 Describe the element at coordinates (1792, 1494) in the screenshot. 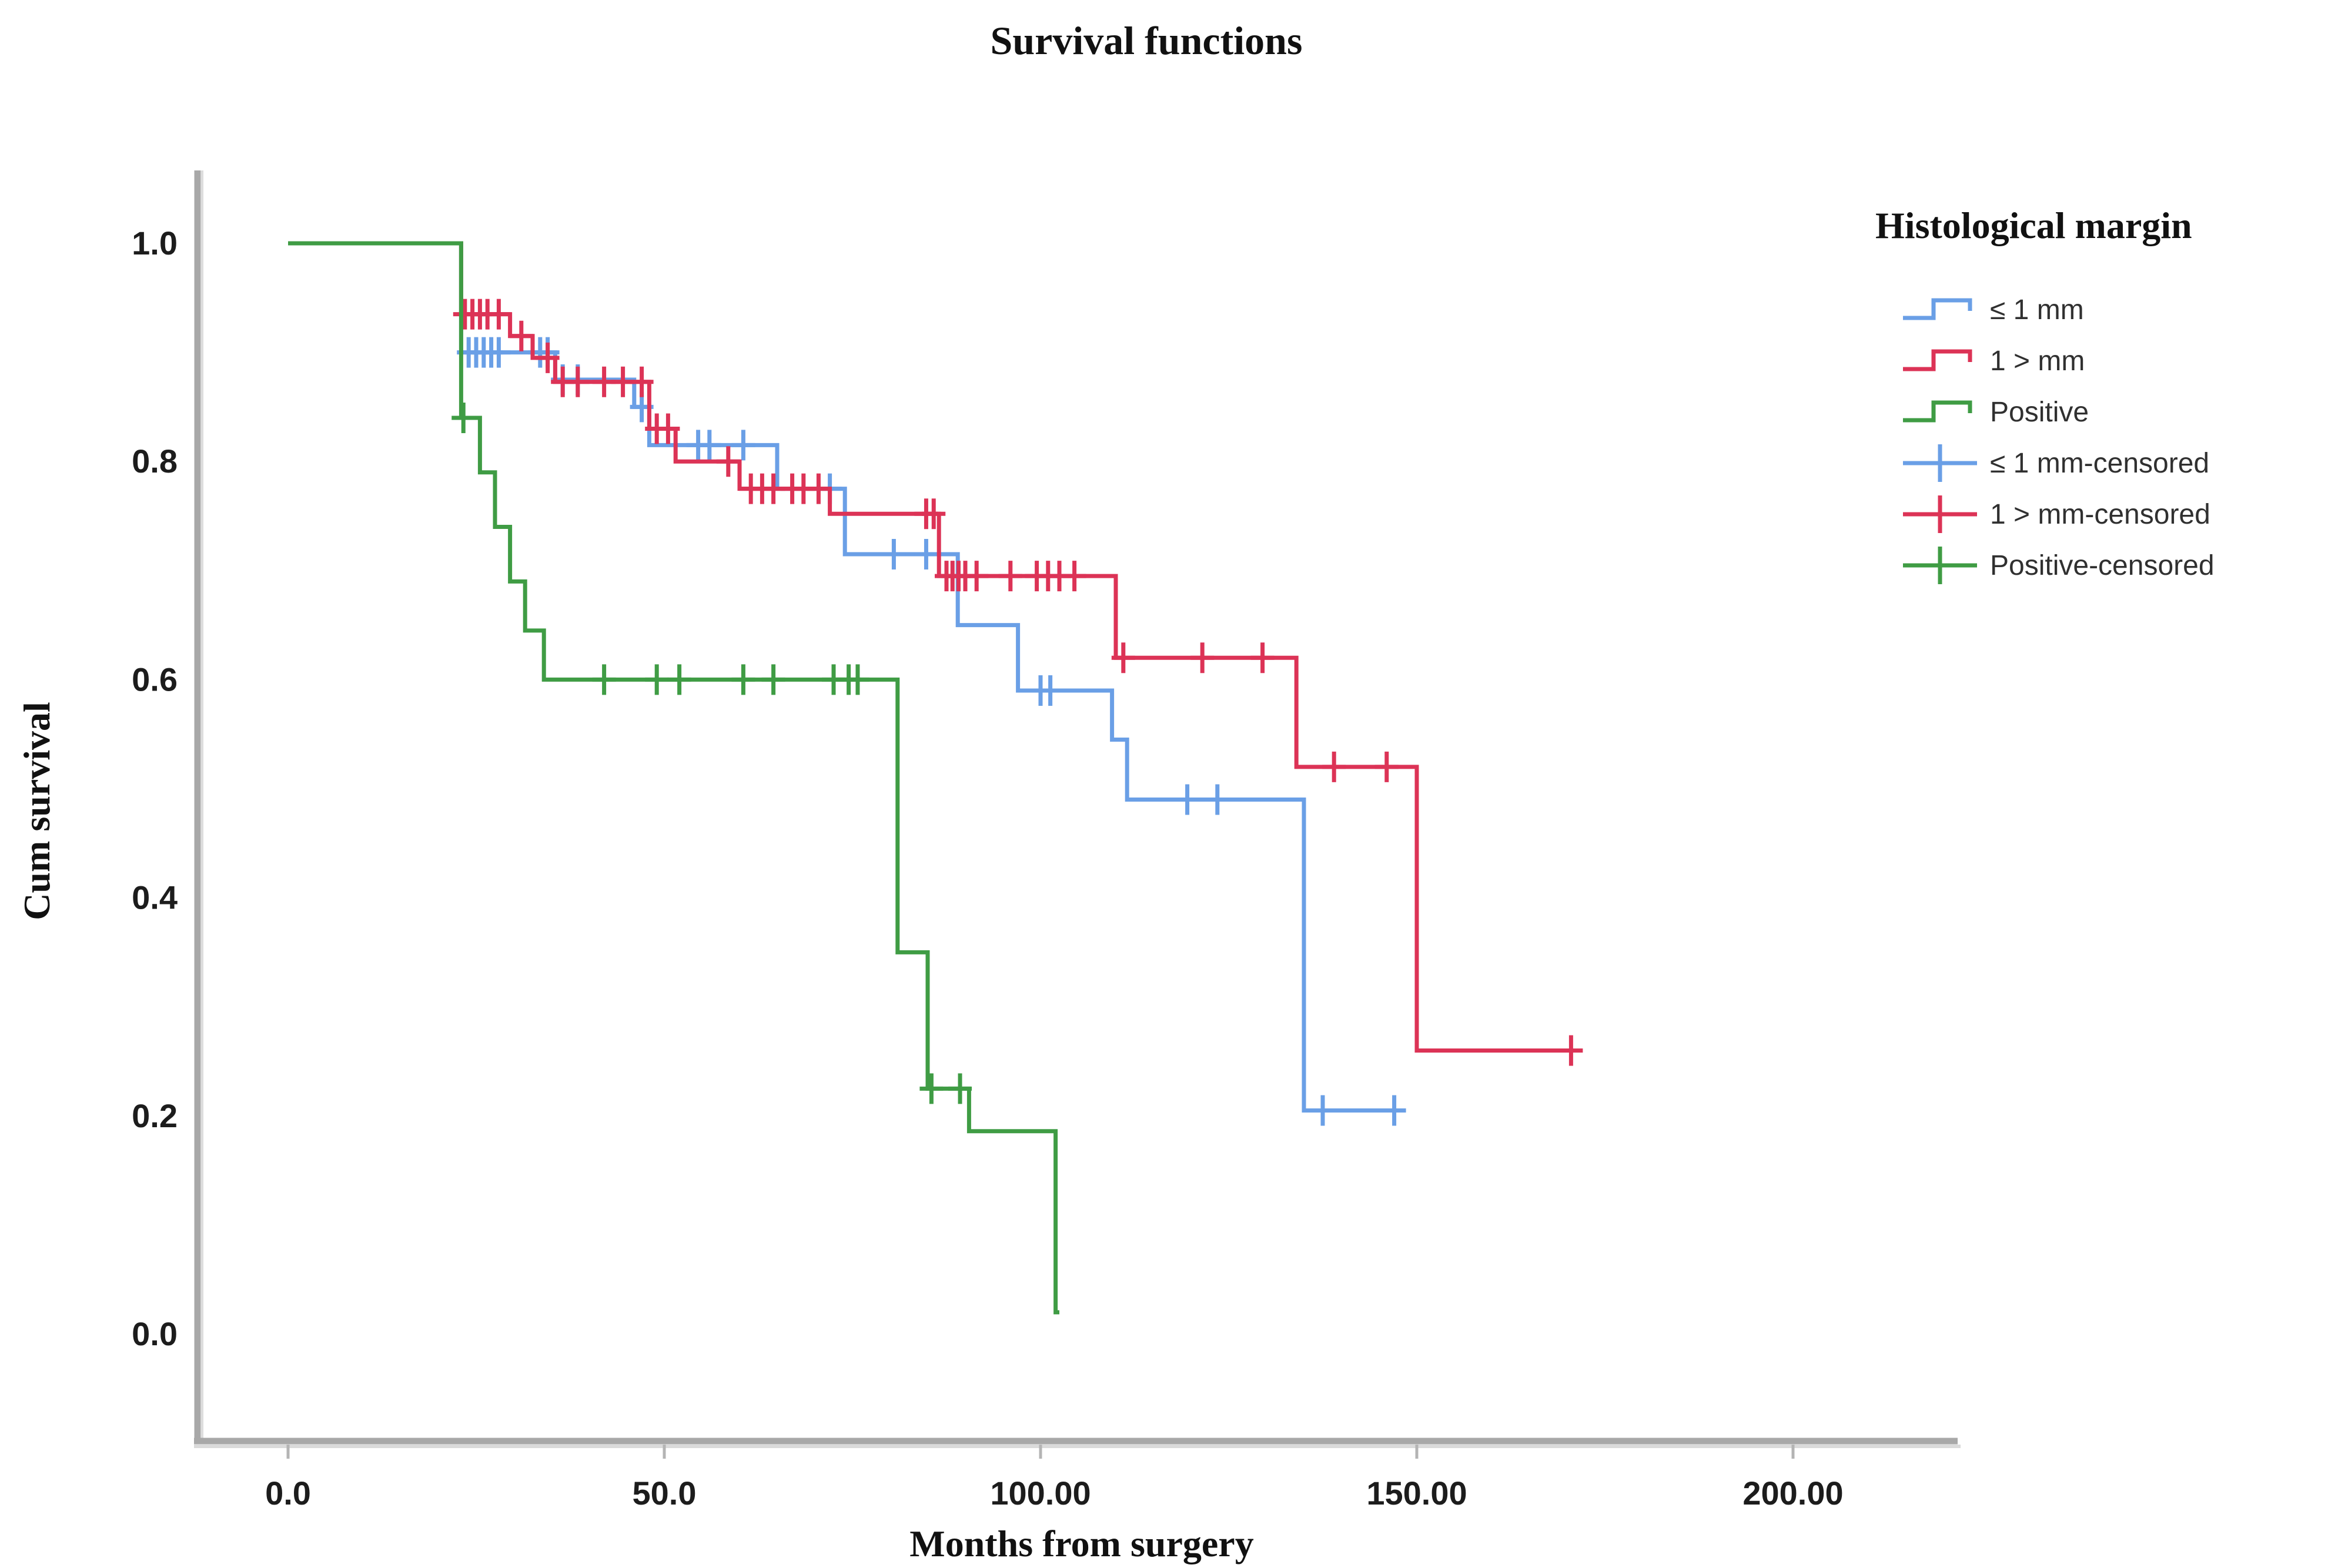

I see `x-tick-label: 200.00` at that location.